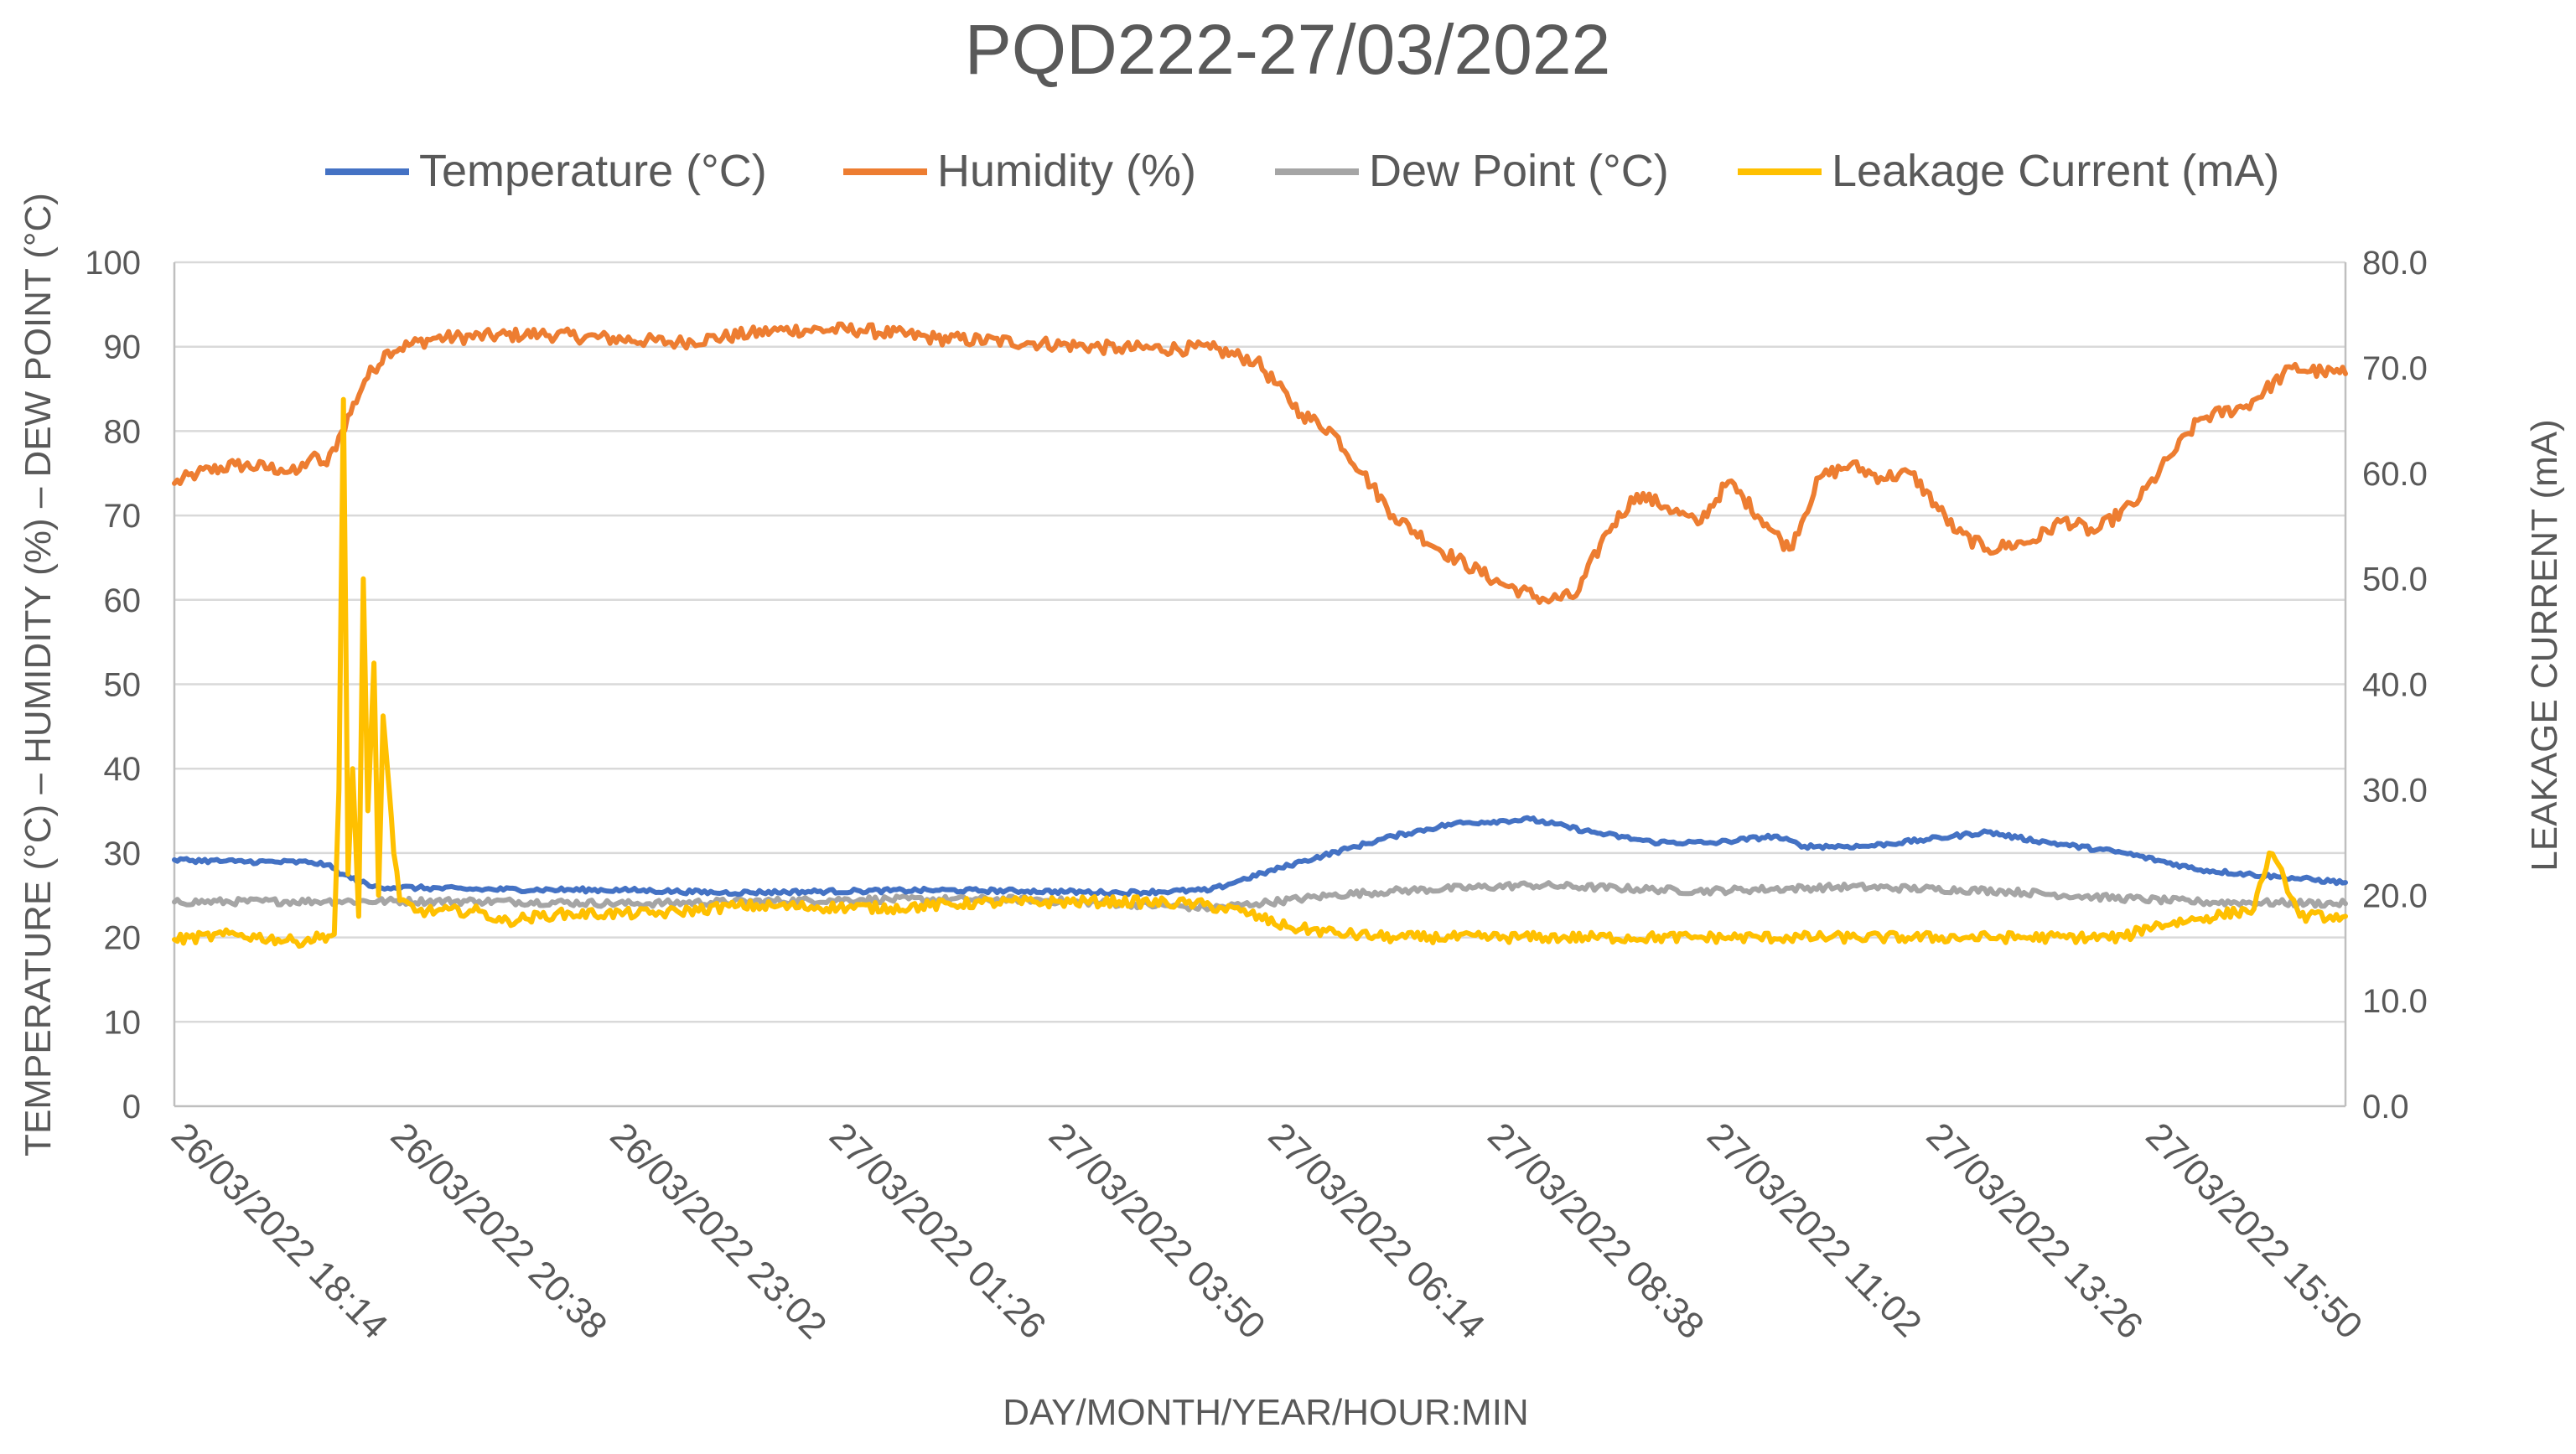 The width and height of the screenshot is (2576, 1454). What do you see at coordinates (123, 601) in the screenshot?
I see `y-tick-label: 60` at bounding box center [123, 601].